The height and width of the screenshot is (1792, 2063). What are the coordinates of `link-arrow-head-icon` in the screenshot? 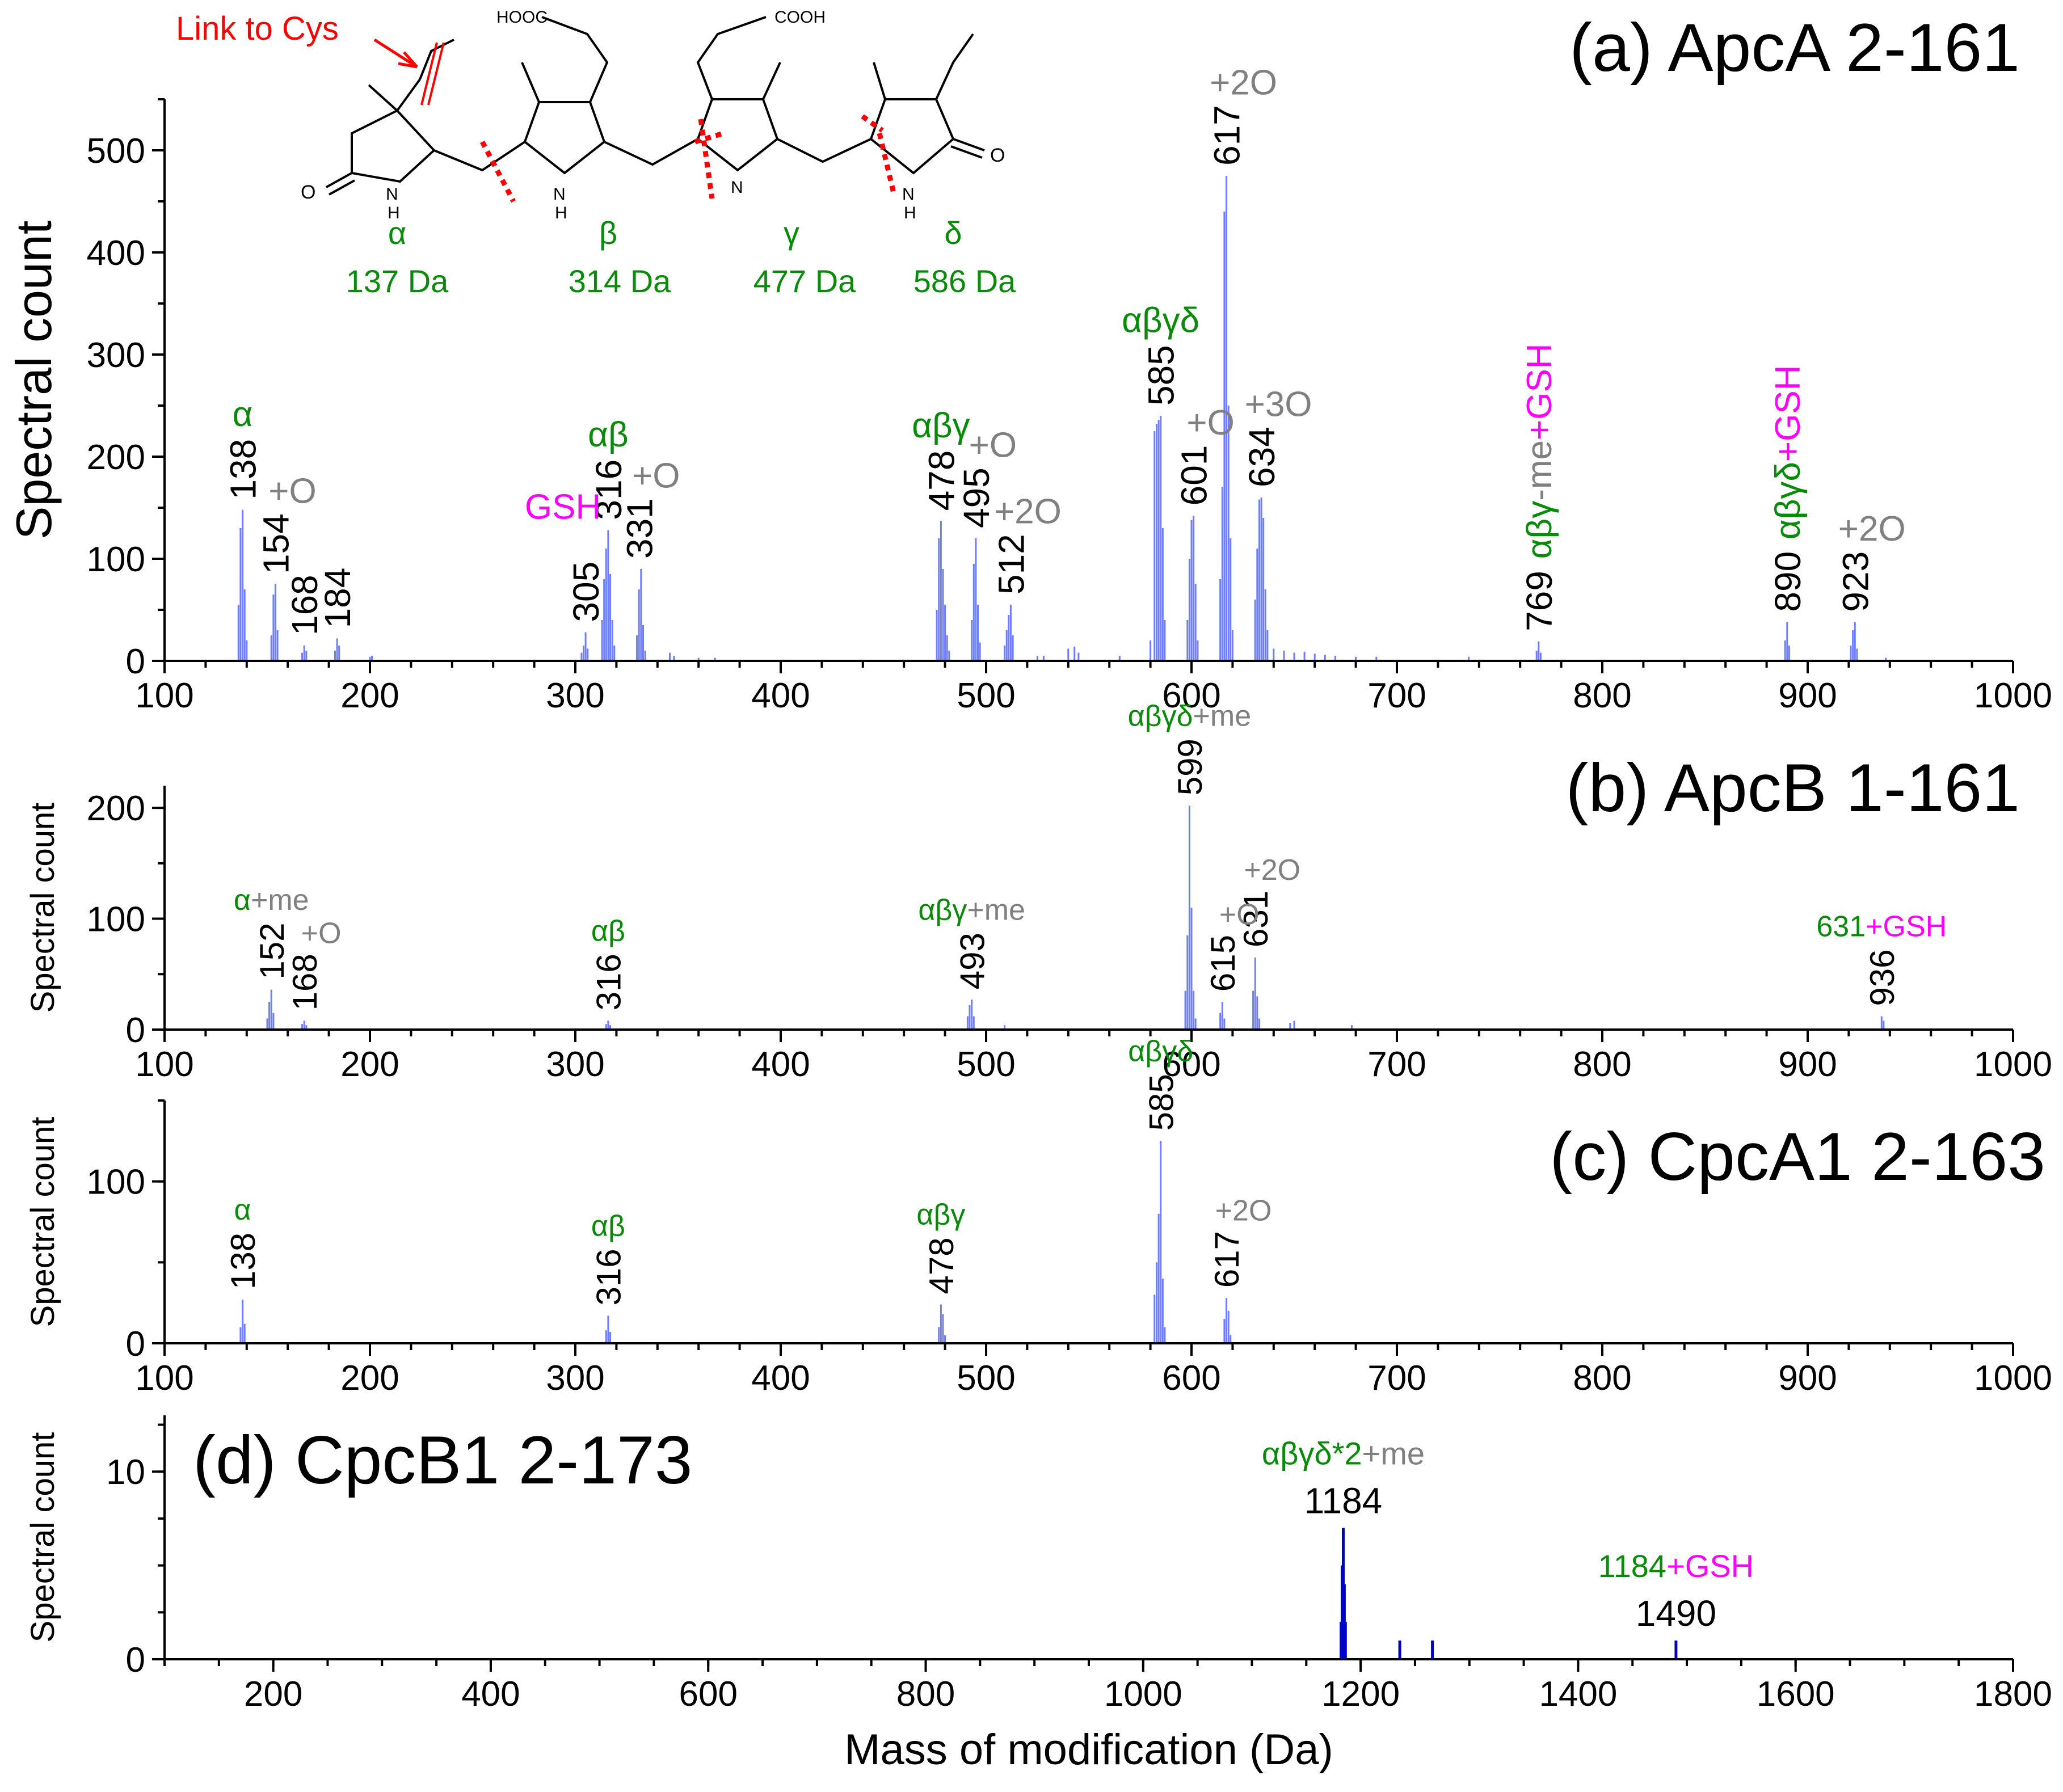 It's located at (408, 60).